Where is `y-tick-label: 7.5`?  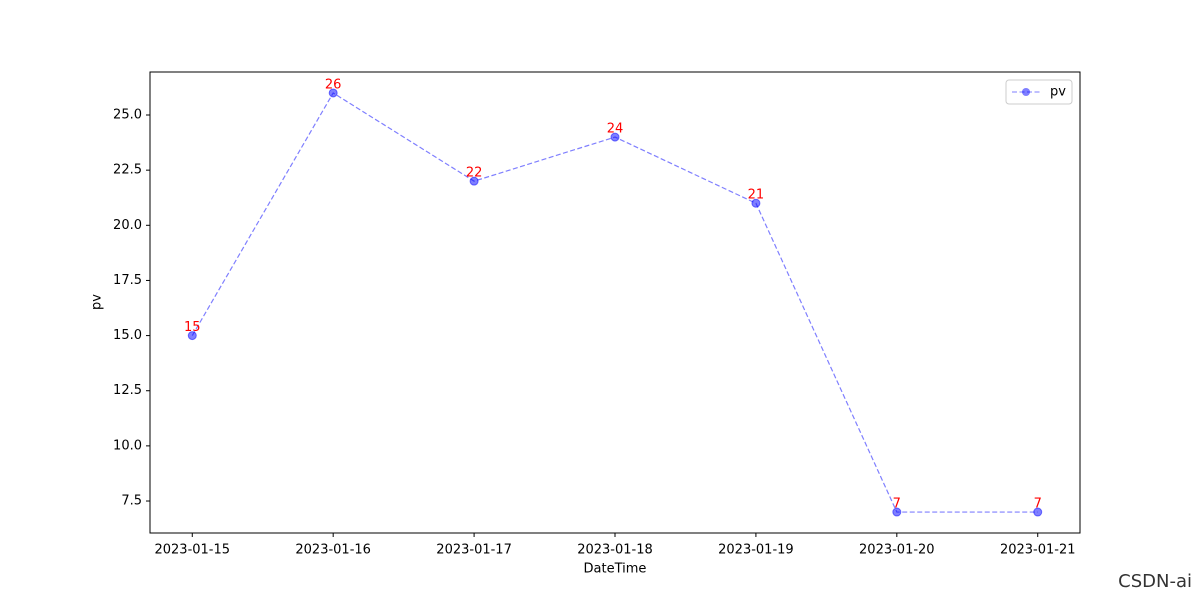 y-tick-label: 7.5 is located at coordinates (131, 501).